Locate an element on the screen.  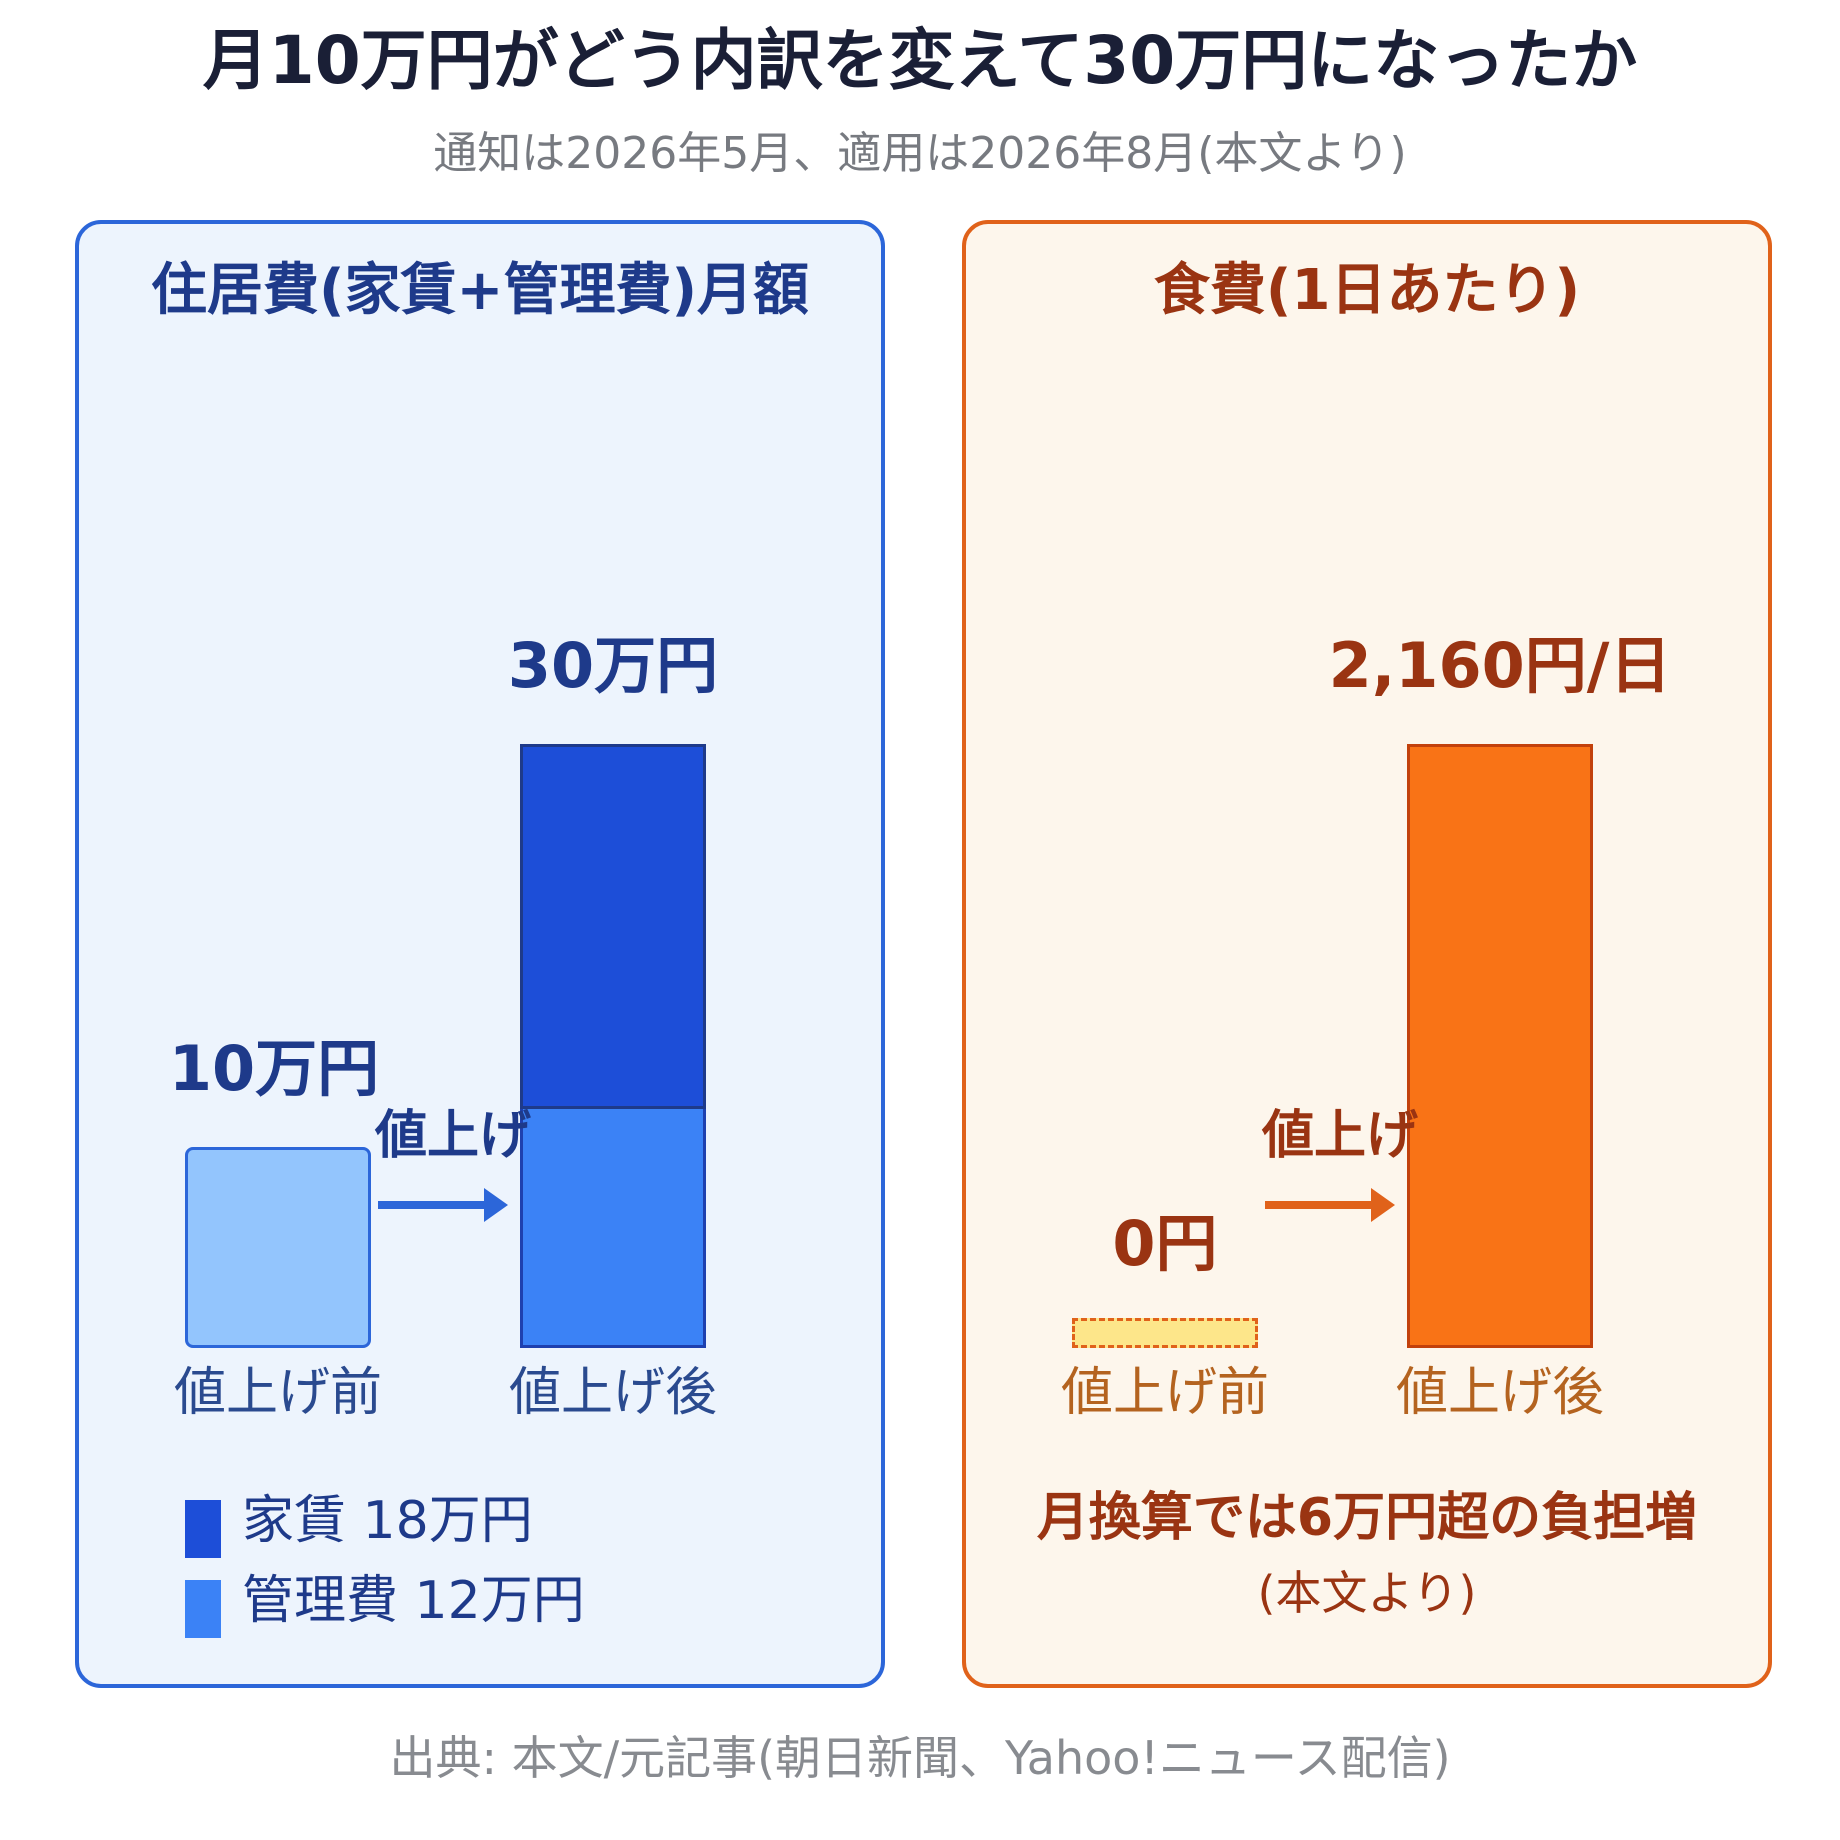
value-label-food-after: 2,160円/日 is located at coordinates (1500, 665).